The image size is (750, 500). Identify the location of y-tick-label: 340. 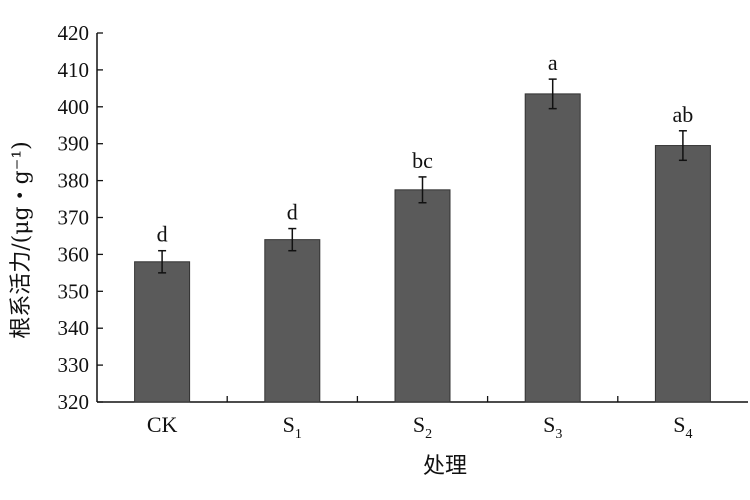
(74, 328).